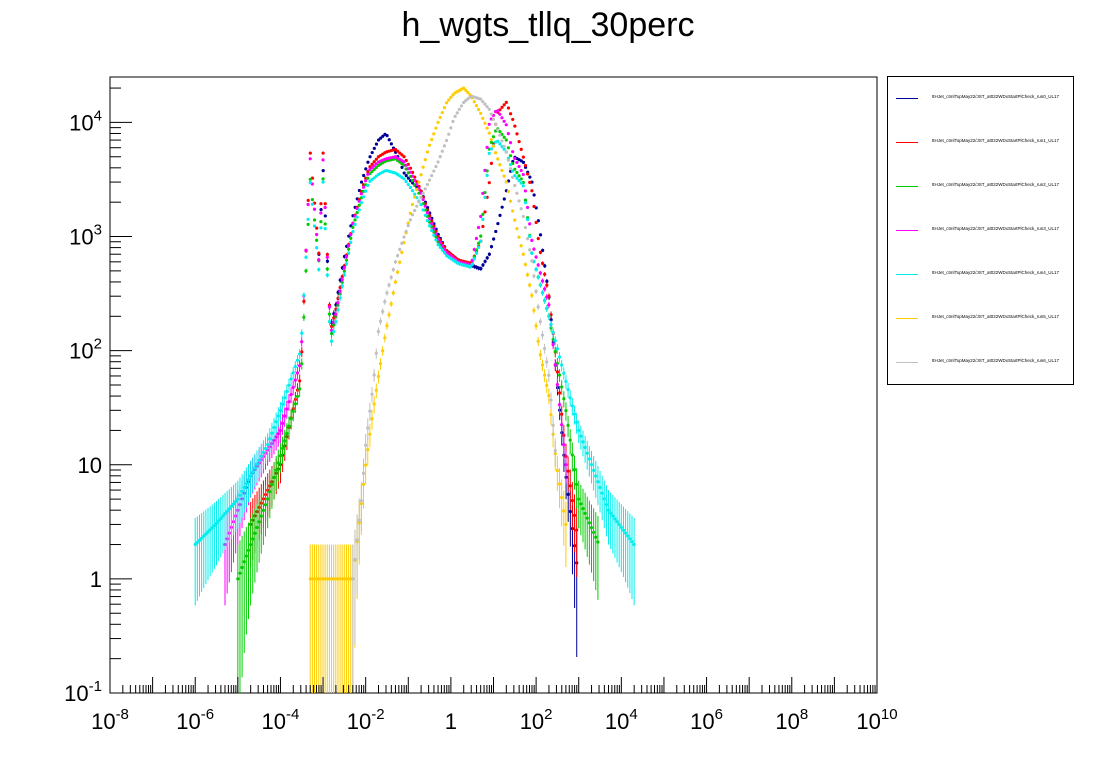 This screenshot has width=1096, height=772. What do you see at coordinates (98, 230) in the screenshot?
I see `y-tick-exponent: 3` at bounding box center [98, 230].